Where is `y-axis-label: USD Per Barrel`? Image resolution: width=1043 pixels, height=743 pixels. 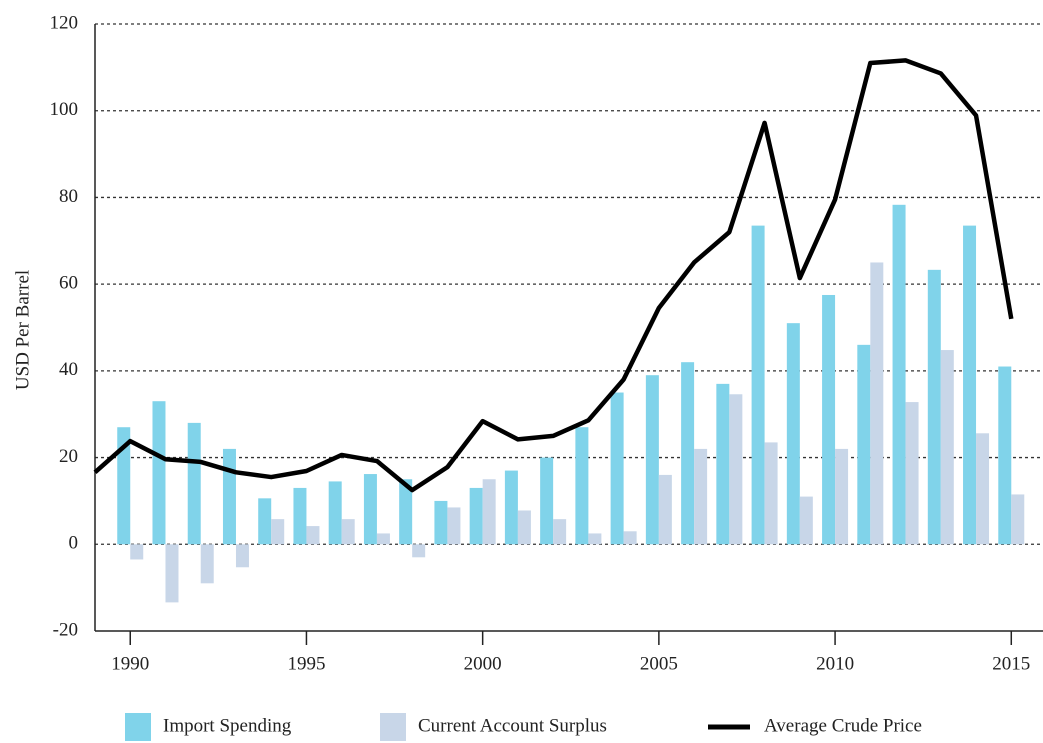 y-axis-label: USD Per Barrel is located at coordinates (22, 330).